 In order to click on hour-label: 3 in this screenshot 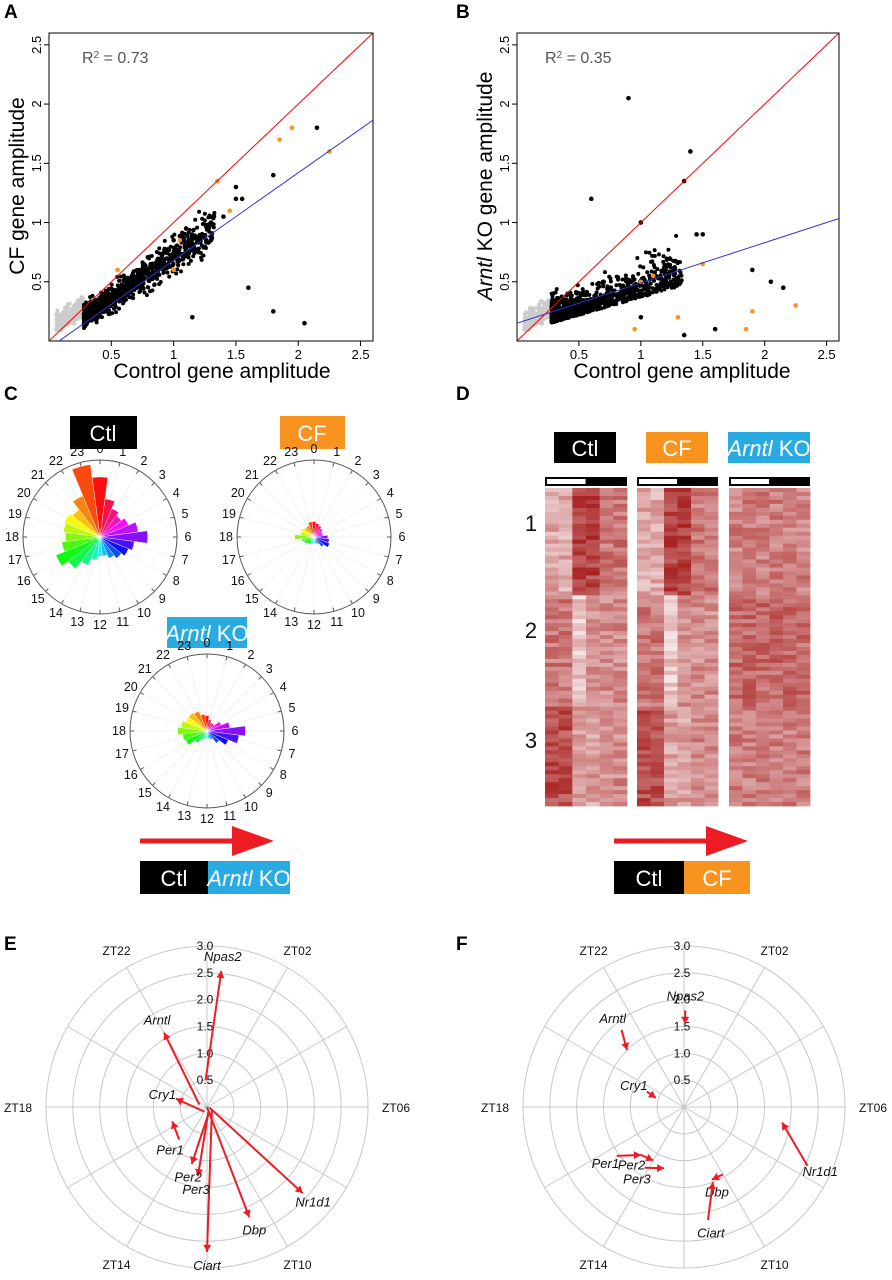, I will do `click(376, 475)`.